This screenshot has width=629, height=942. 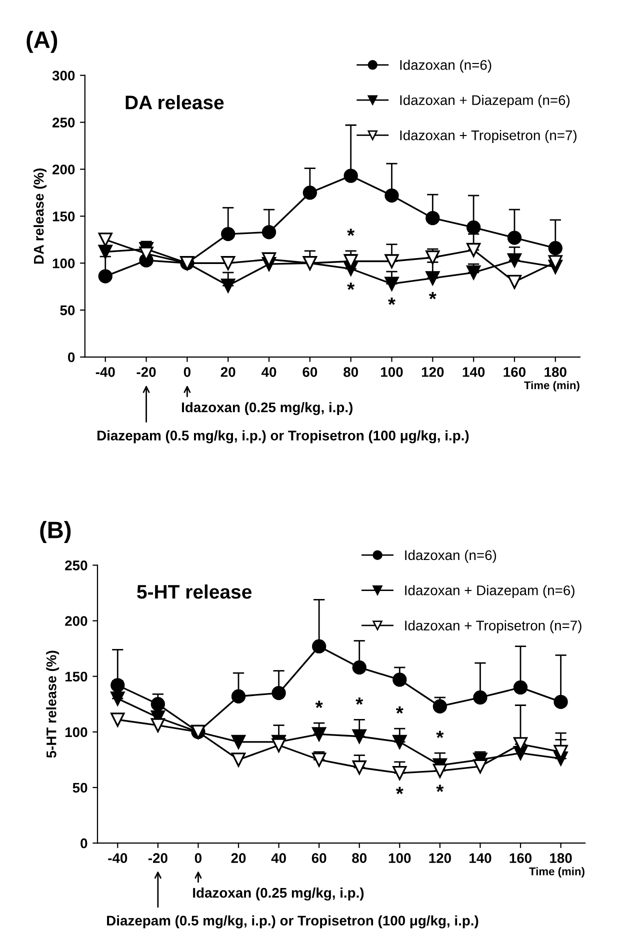 I want to click on chart-title: (B), so click(x=55, y=531).